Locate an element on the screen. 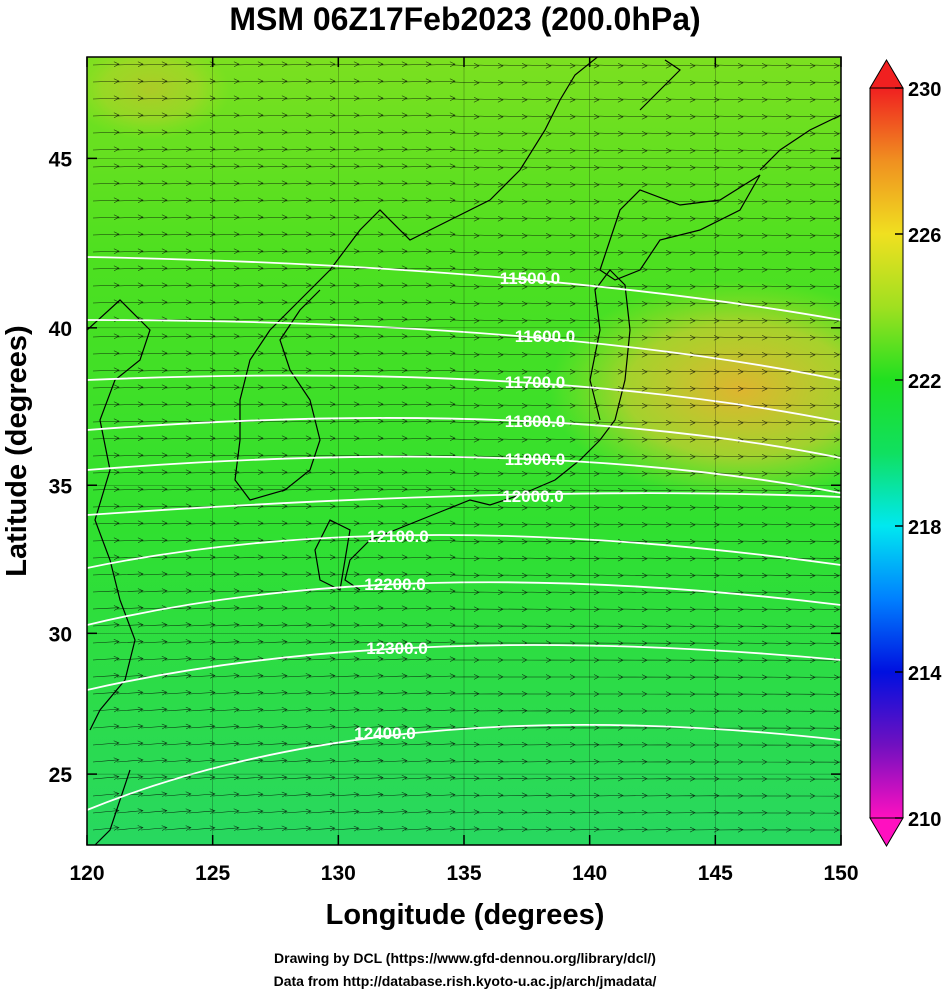 The height and width of the screenshot is (998, 950). x-tick-label: 135 is located at coordinates (463, 873).